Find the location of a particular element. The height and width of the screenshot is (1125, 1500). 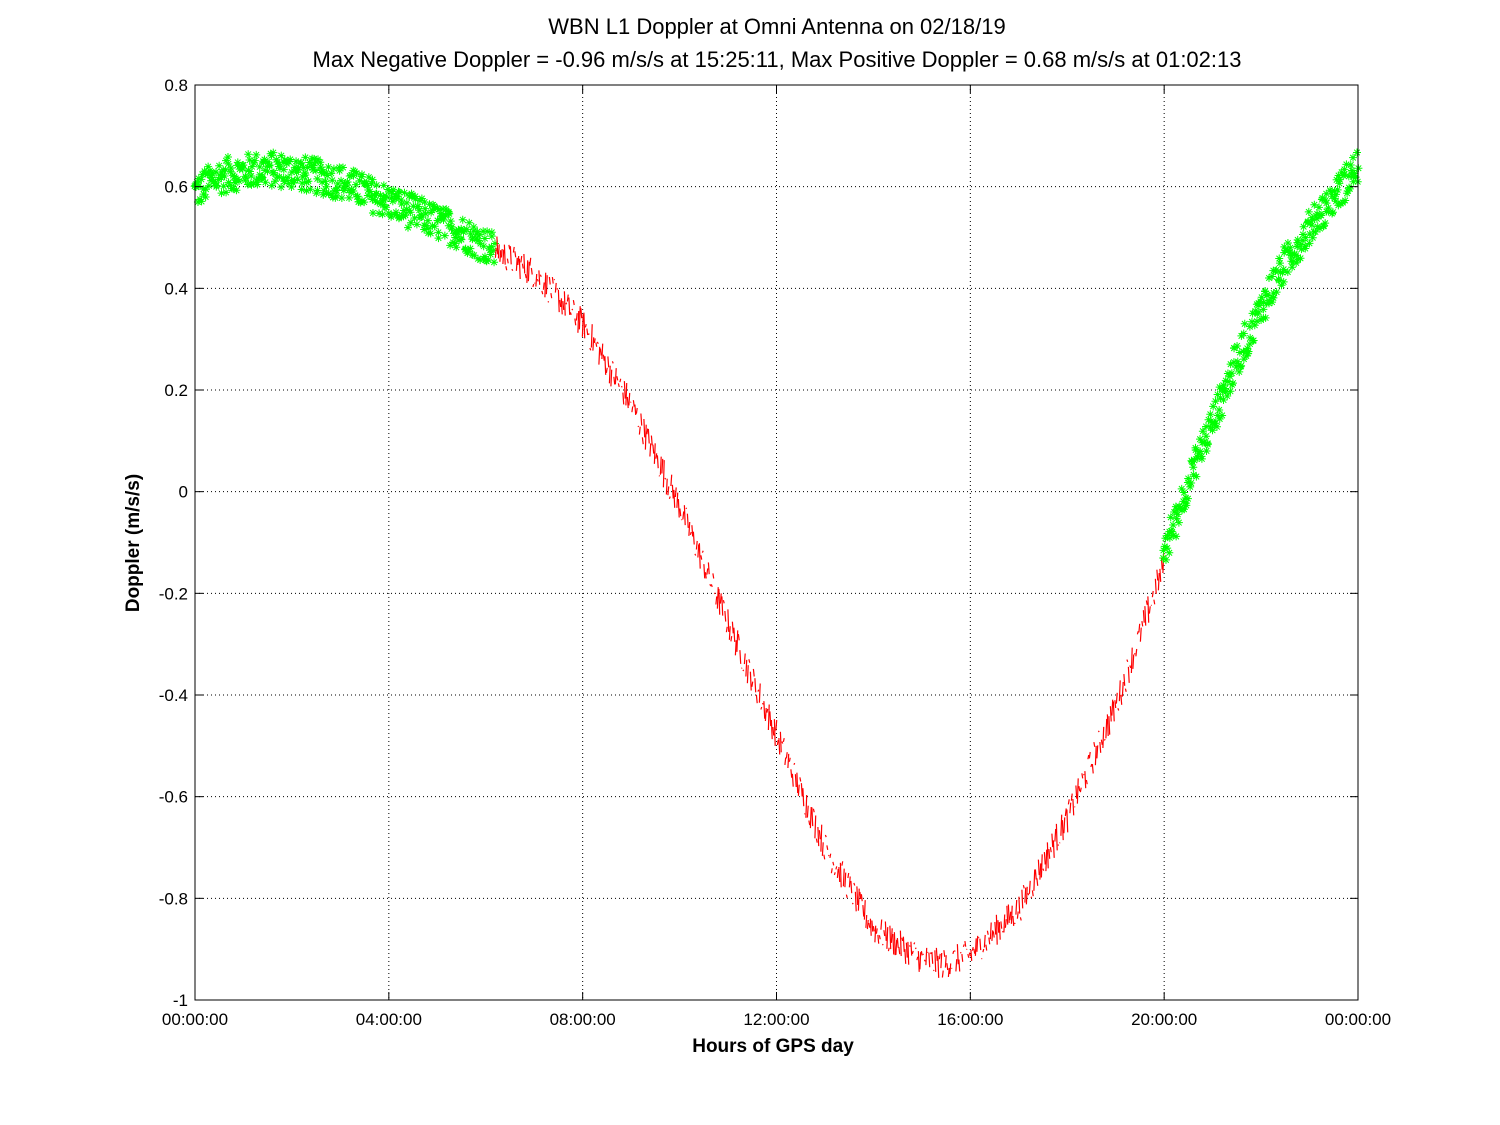

y-tick-label: 0 is located at coordinates (183, 492).